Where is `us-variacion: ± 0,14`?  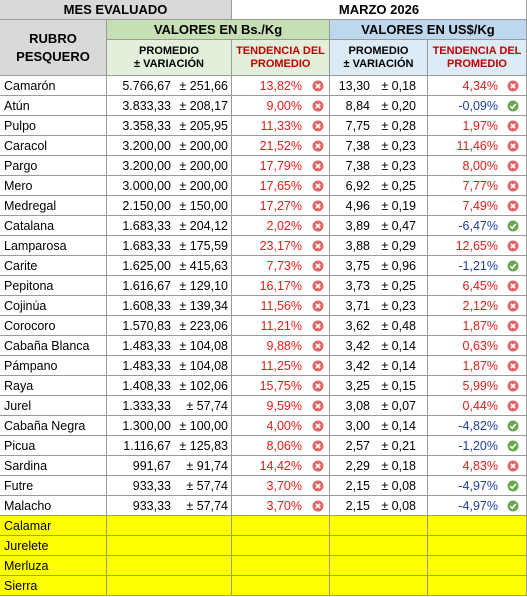 us-variacion: ± 0,14 is located at coordinates (398, 366).